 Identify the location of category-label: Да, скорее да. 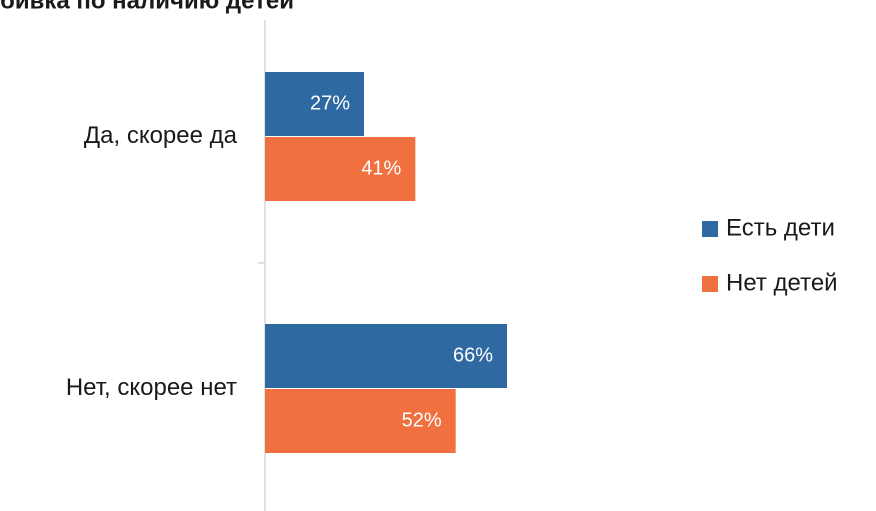
(161, 135).